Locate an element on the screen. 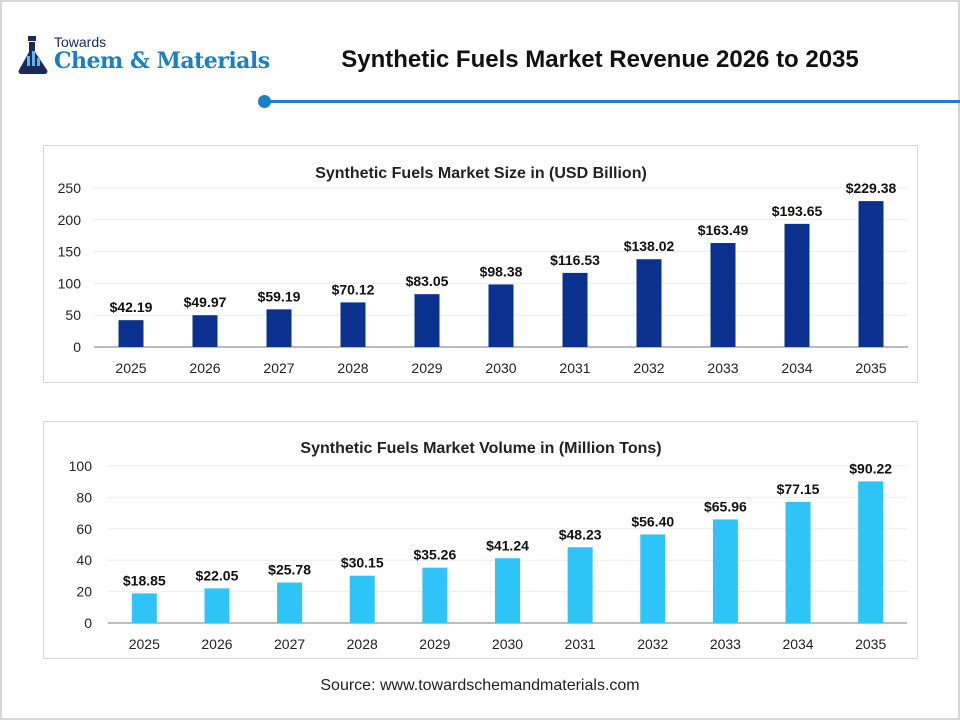 The width and height of the screenshot is (960, 720). logo-top-text: Towards is located at coordinates (80, 42).